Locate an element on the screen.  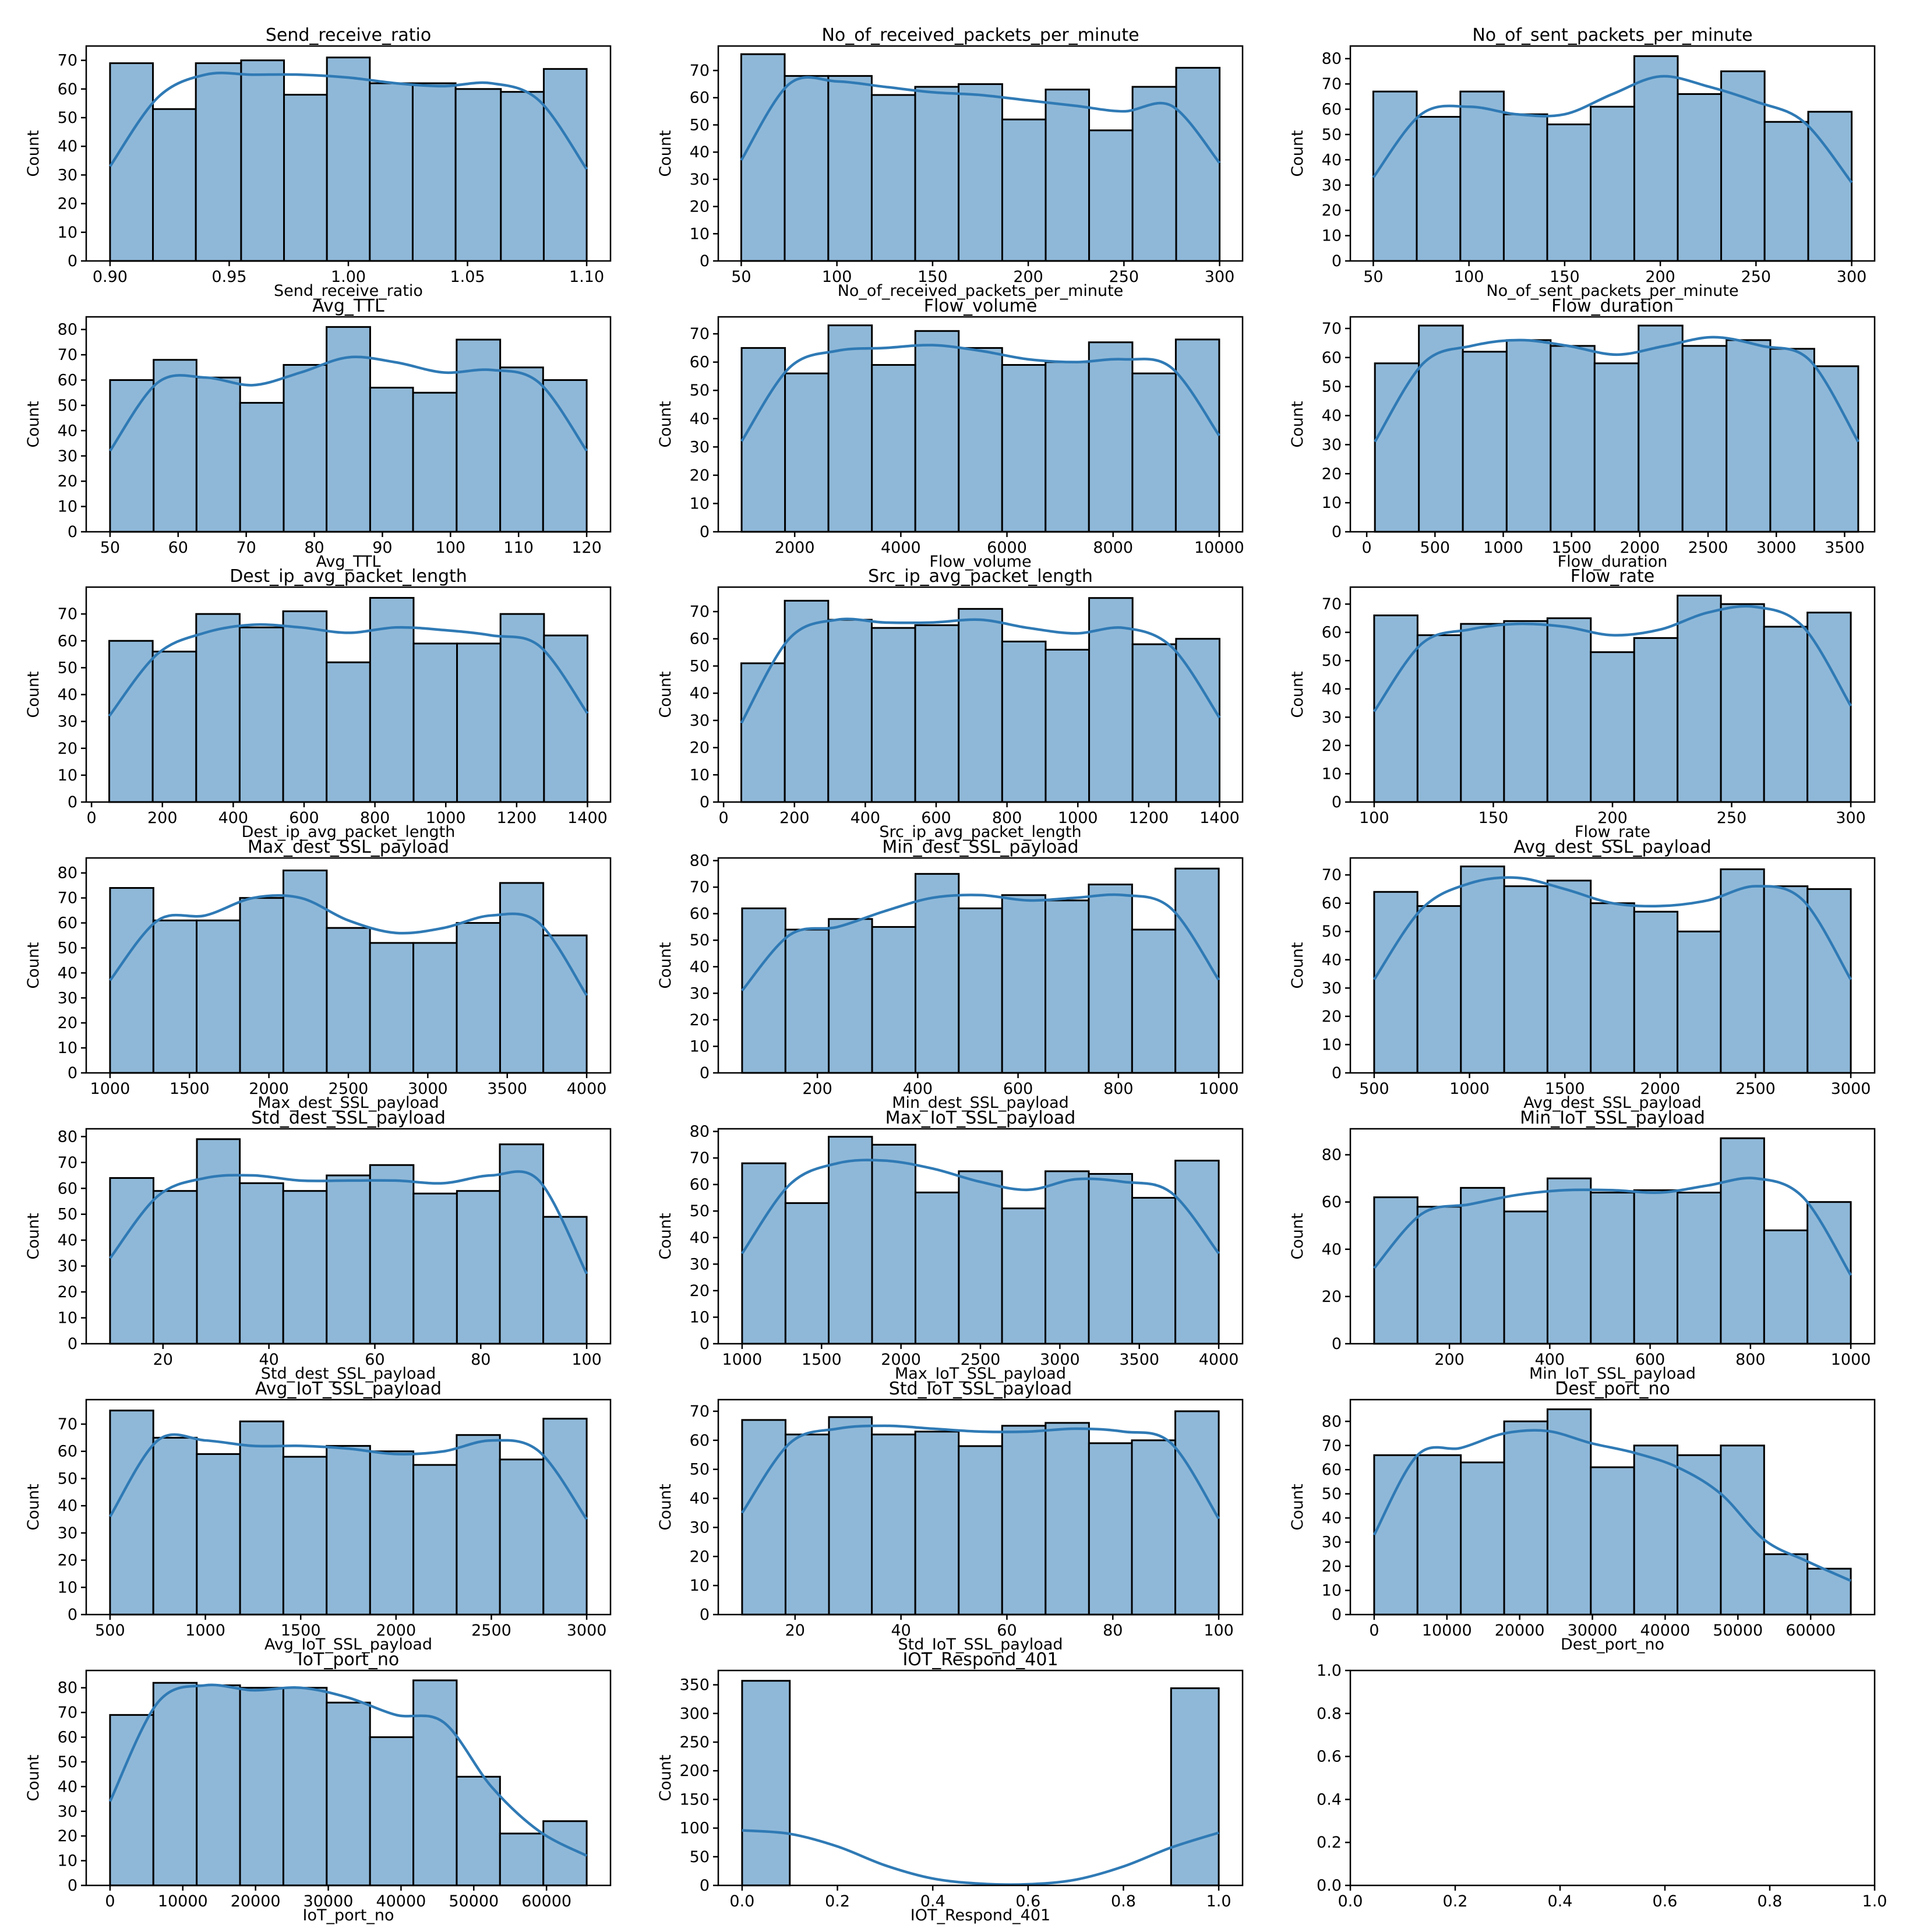
x-tick-label: 200 is located at coordinates (162, 818).